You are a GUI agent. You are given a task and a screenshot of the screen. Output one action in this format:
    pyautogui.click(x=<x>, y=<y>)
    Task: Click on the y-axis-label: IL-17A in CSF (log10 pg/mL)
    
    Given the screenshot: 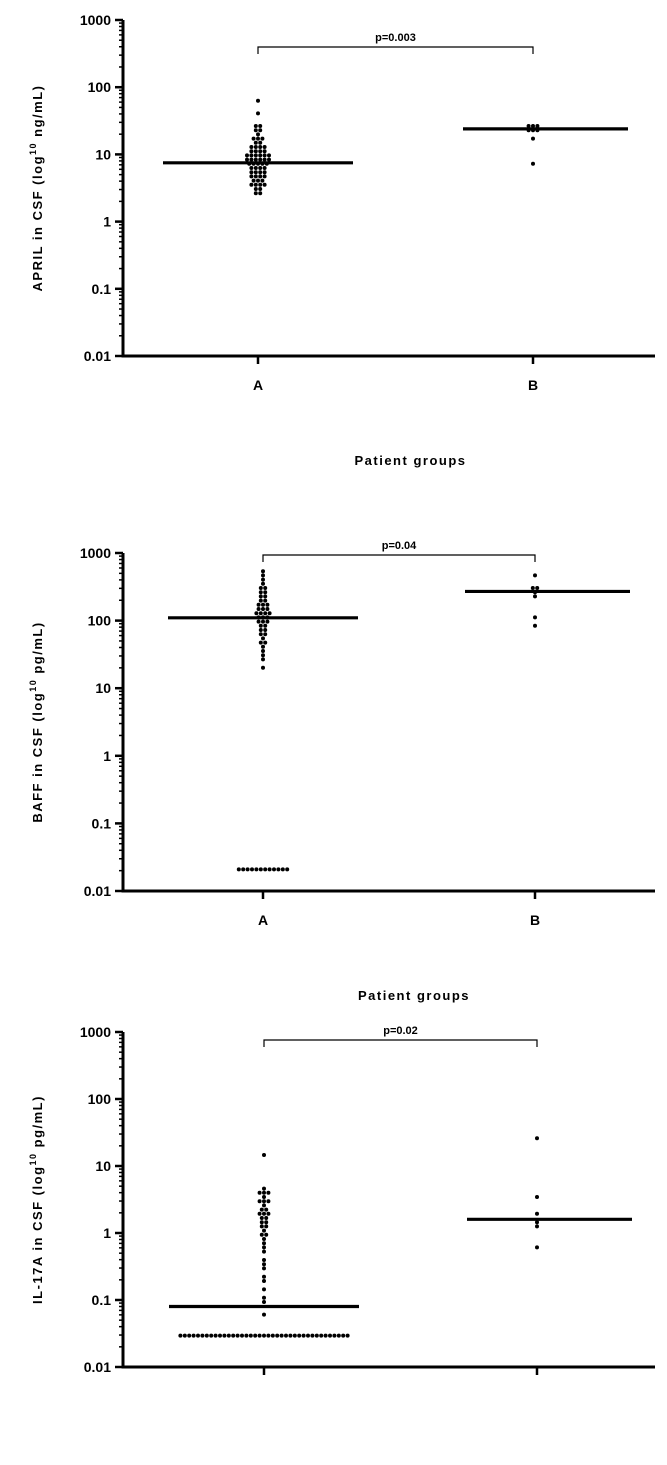 What is the action you would take?
    pyautogui.click(x=36, y=1199)
    